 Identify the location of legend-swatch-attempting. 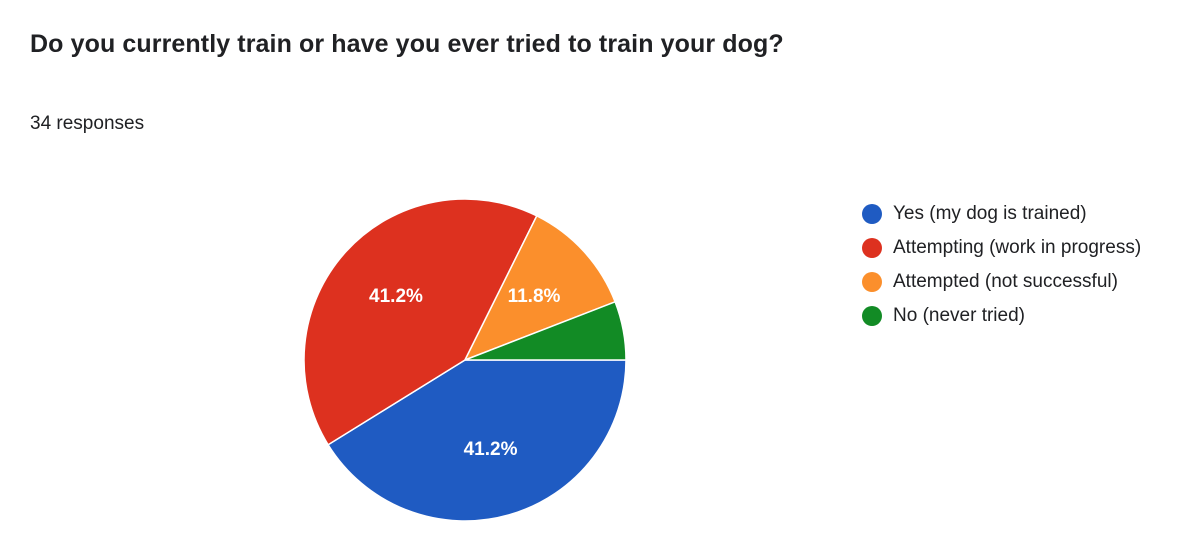
(872, 248).